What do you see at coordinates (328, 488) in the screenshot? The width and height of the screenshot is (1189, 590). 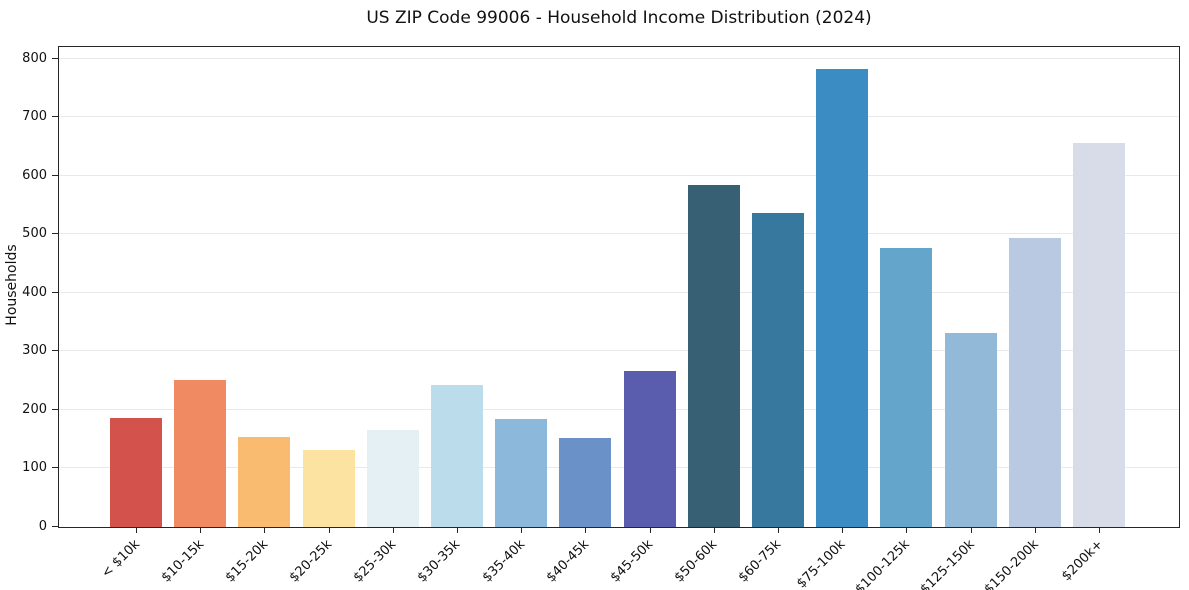 I see `bar-20-25k` at bounding box center [328, 488].